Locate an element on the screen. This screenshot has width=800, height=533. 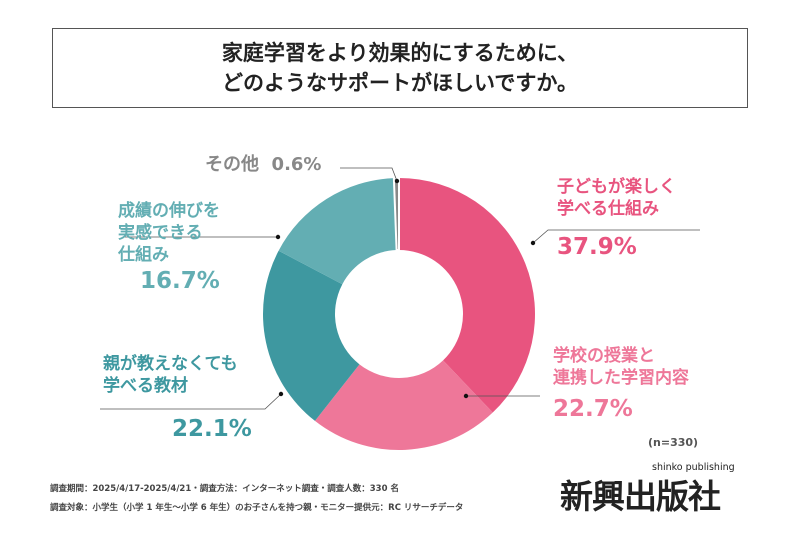
label-self-study-materials: 親が教えなくても 学べる教材 is located at coordinates (170, 375).